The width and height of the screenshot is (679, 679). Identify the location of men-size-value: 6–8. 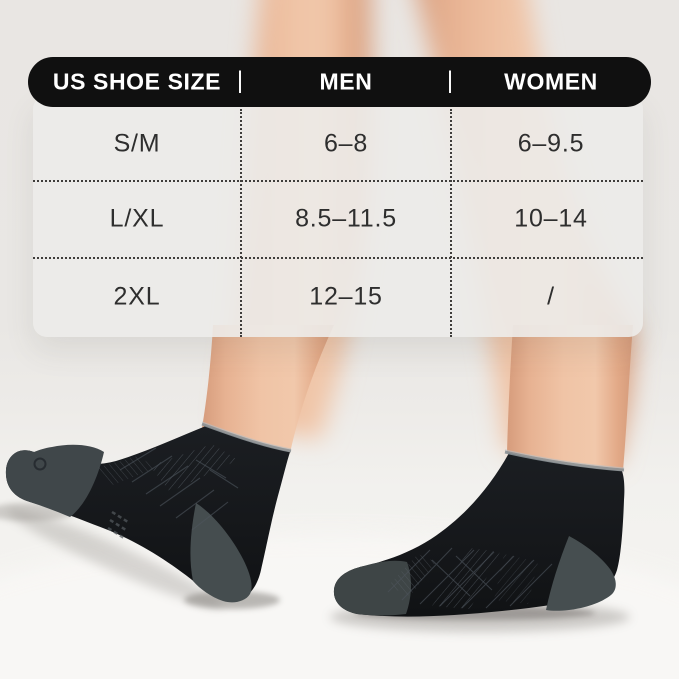
(346, 143).